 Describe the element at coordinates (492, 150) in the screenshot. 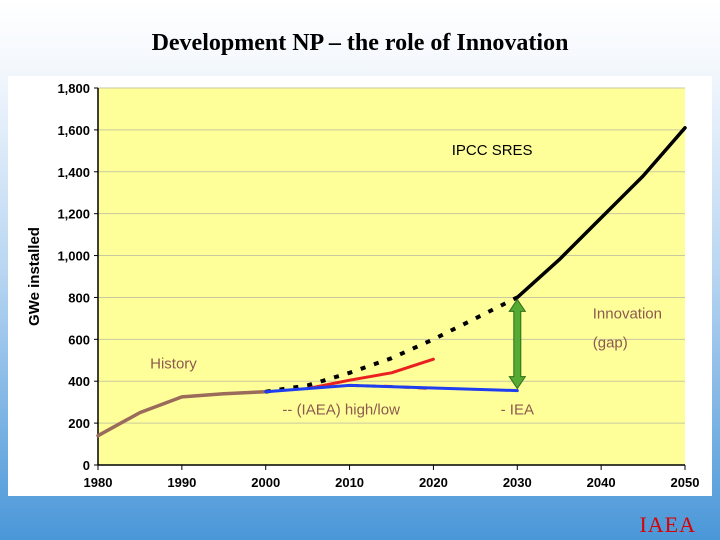

I see `annotation-sres: IPCC SRES` at that location.